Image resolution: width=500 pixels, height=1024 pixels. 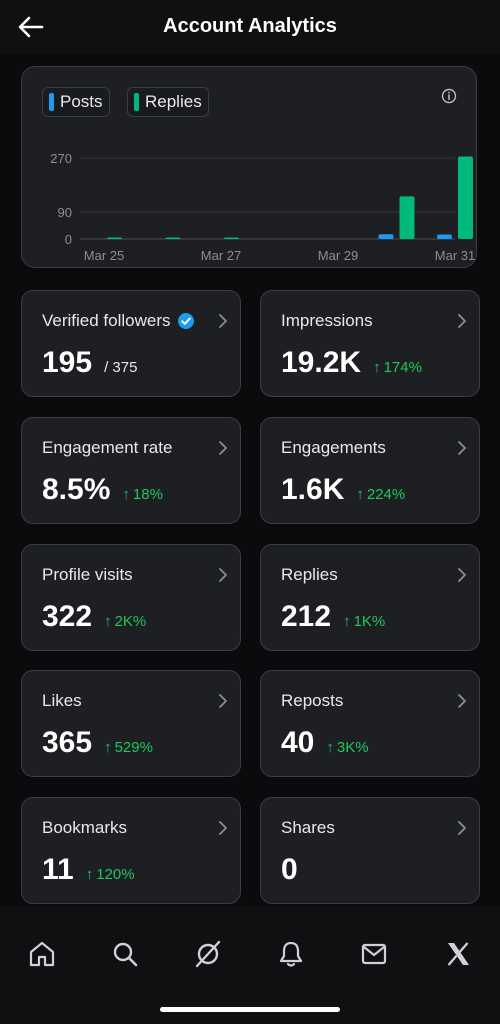 What do you see at coordinates (147, 494) in the screenshot?
I see `stat-change-value: 18%` at bounding box center [147, 494].